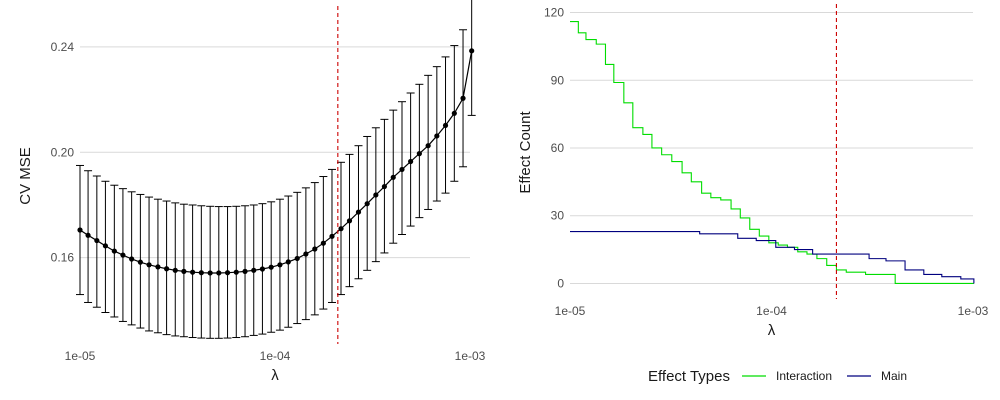 Image resolution: width=1000 pixels, height=400 pixels. Describe the element at coordinates (894, 376) in the screenshot. I see `legend-label-main: Main` at that location.